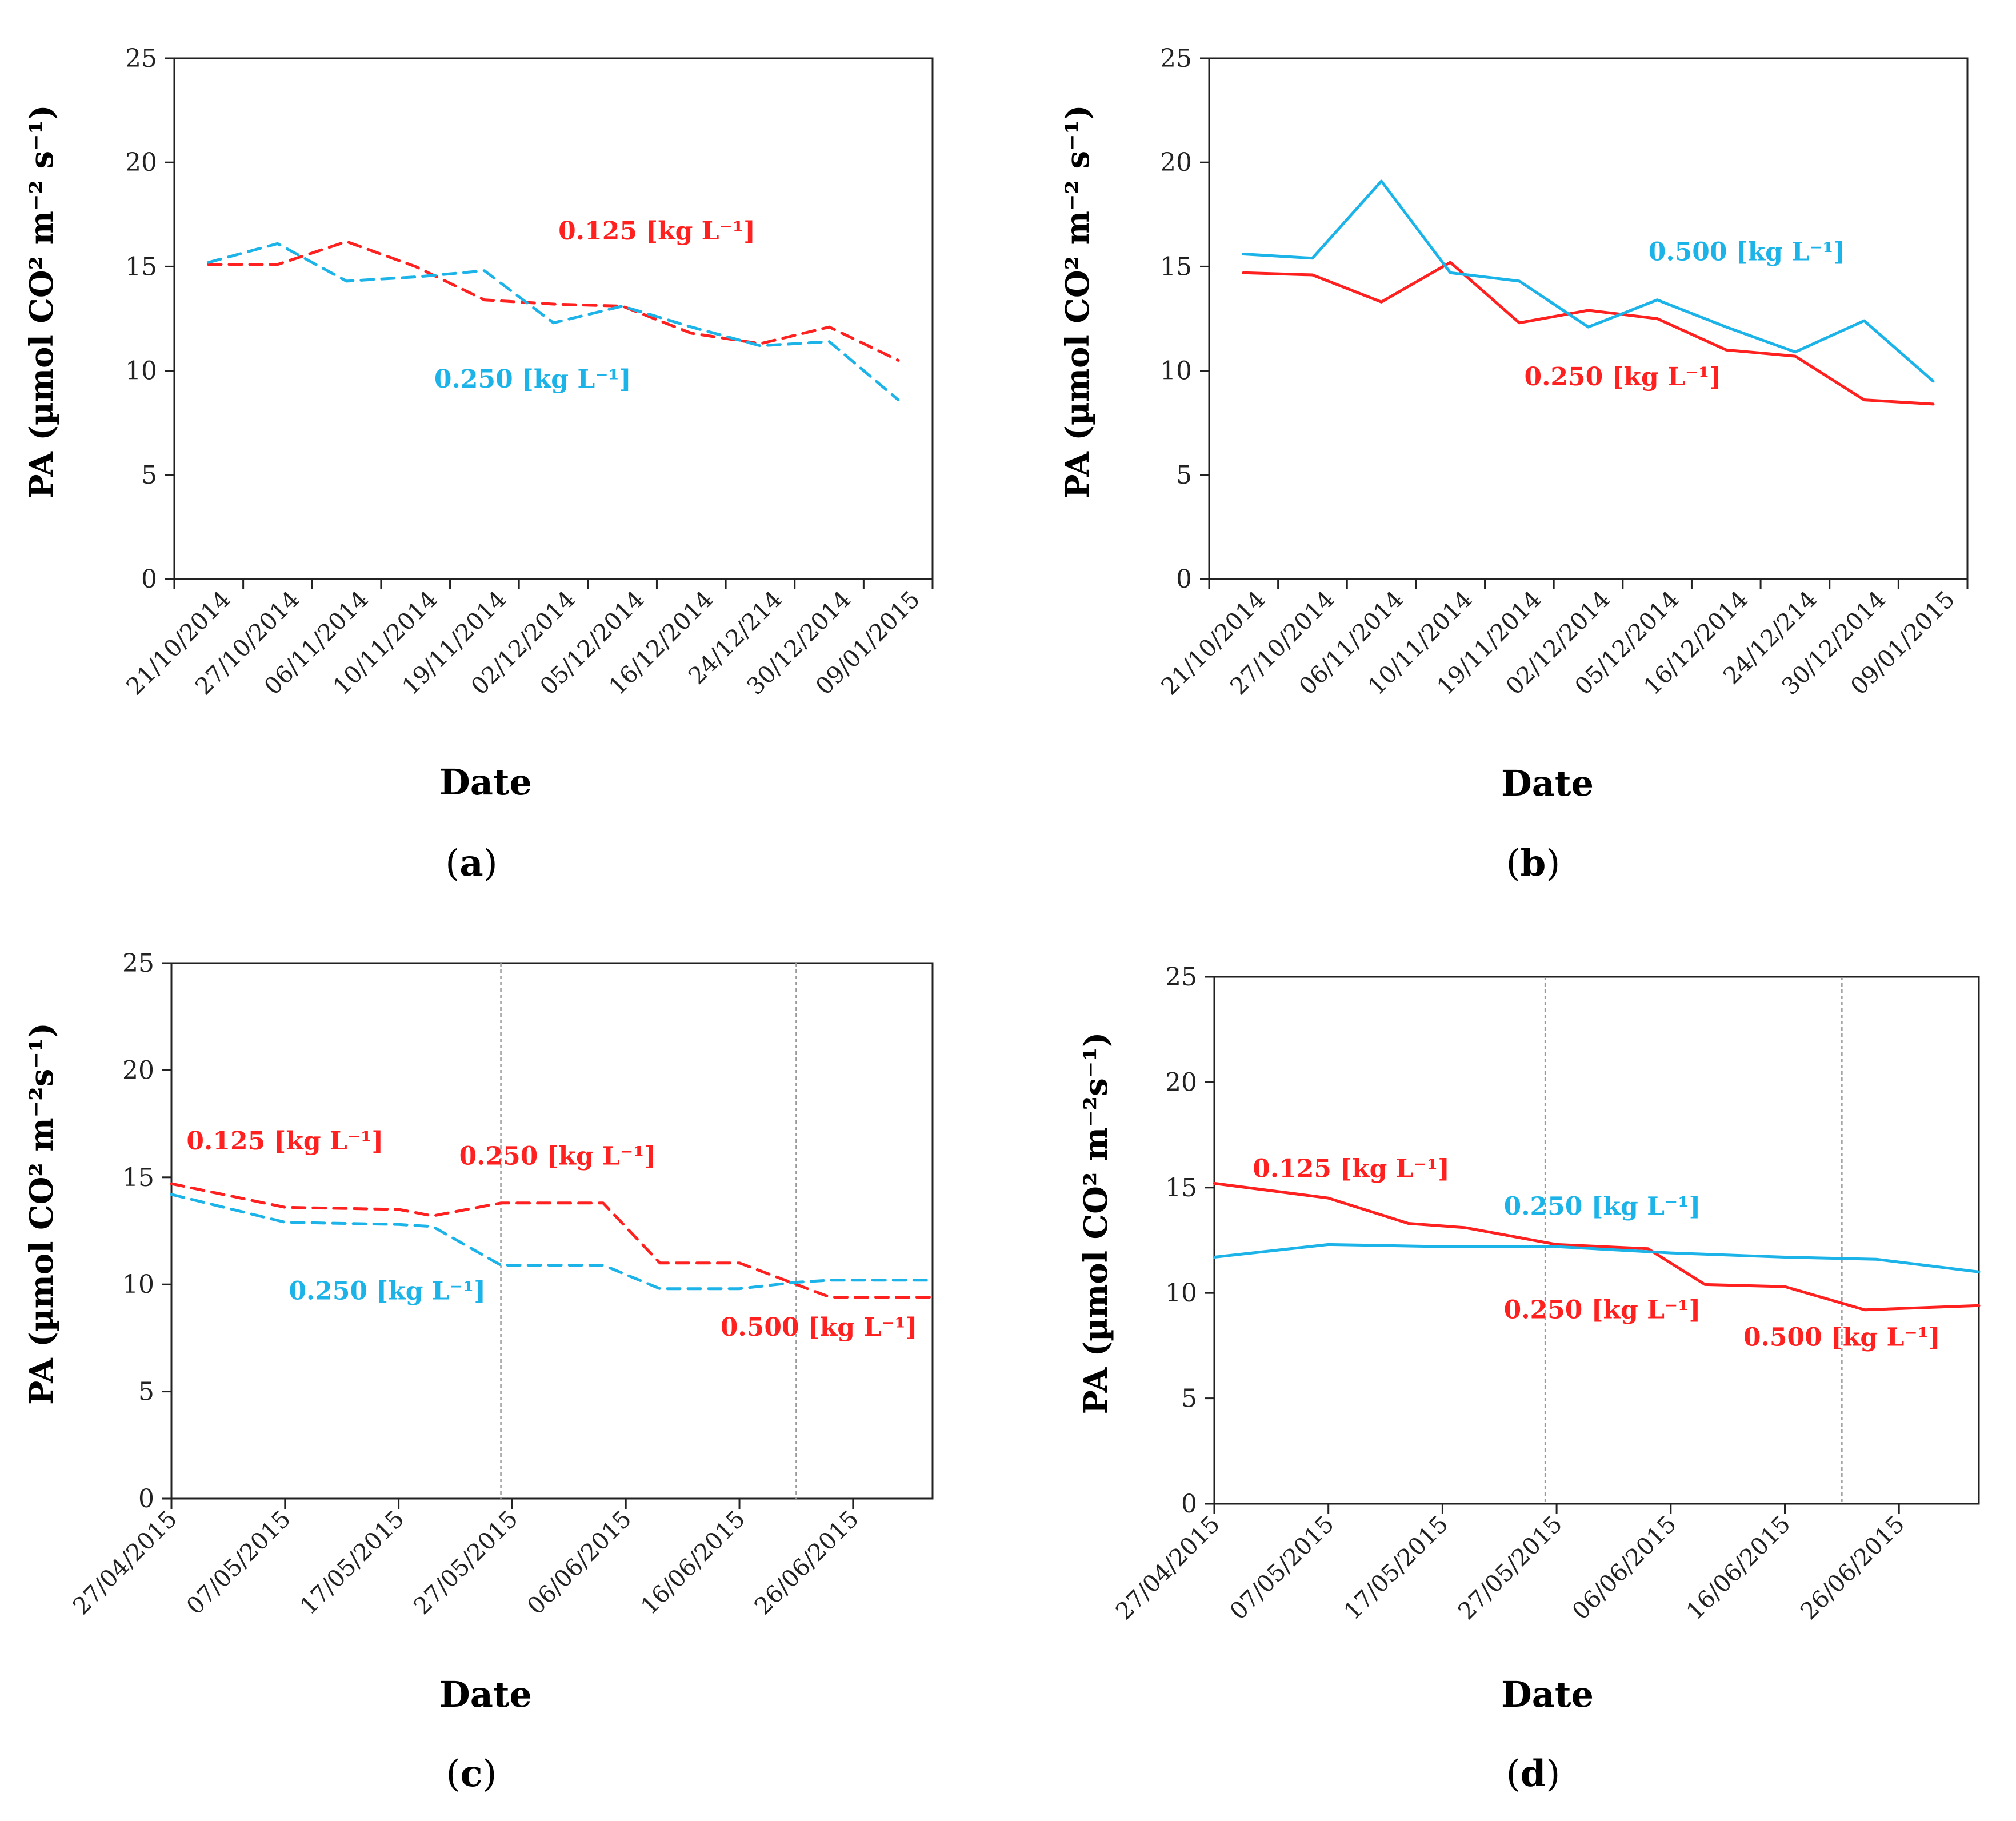  I want to click on caption-letter: a, so click(471, 863).